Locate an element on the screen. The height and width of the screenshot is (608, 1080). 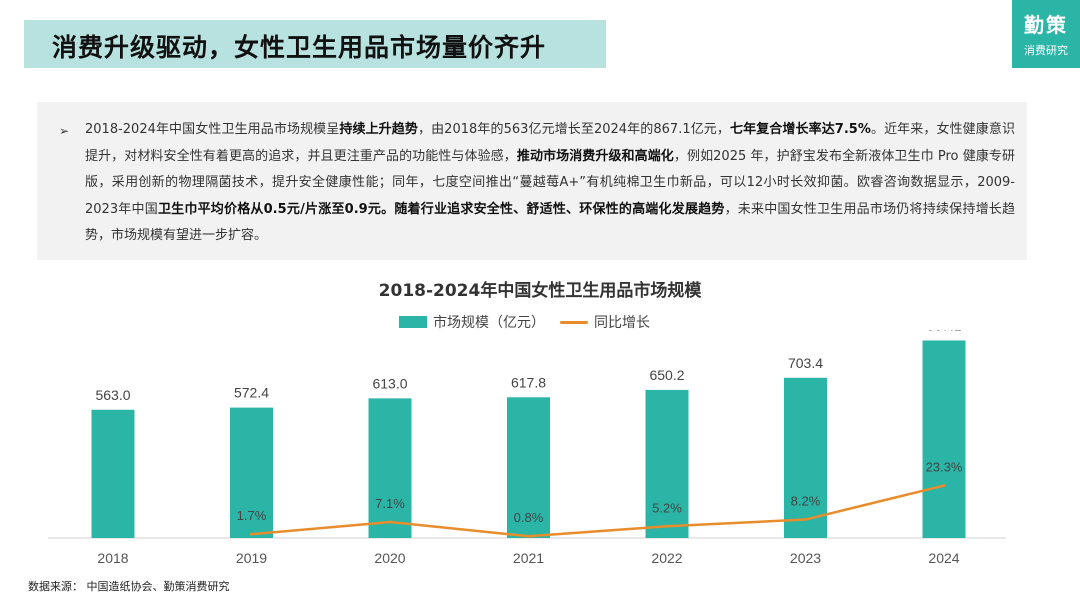
growth-label-2022: 5.2% is located at coordinates (667, 507).